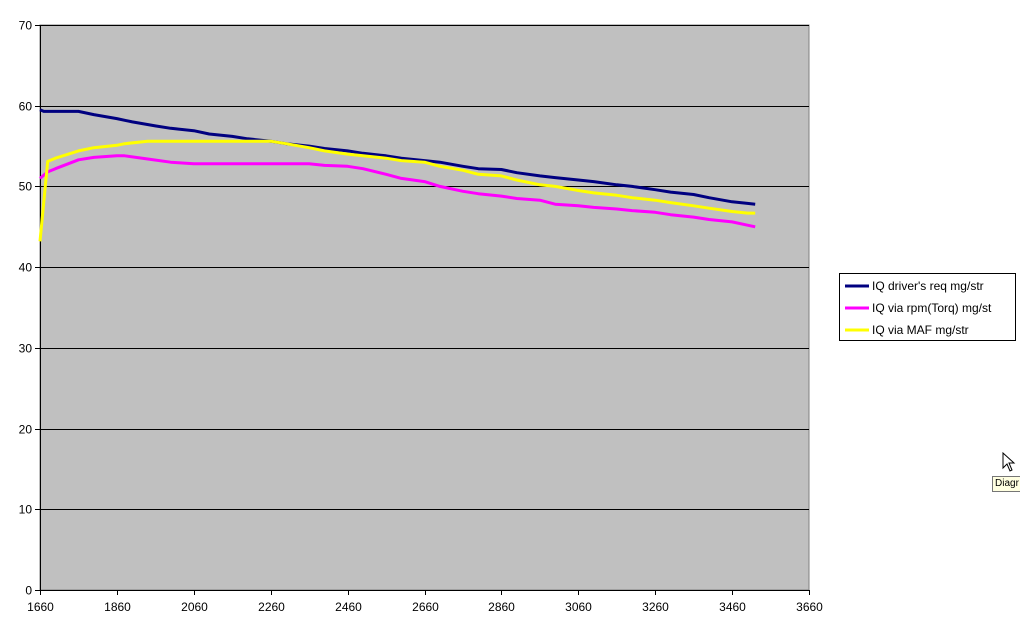 The height and width of the screenshot is (627, 1020). Describe the element at coordinates (26, 107) in the screenshot. I see `y-tick-label-6: 60` at that location.